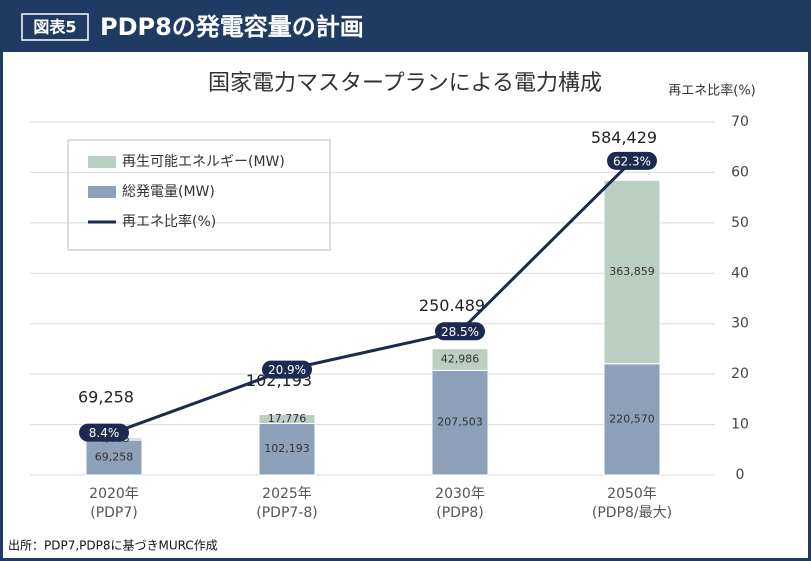  Describe the element at coordinates (460, 494) in the screenshot. I see `x-tick-label: 2030年` at that location.